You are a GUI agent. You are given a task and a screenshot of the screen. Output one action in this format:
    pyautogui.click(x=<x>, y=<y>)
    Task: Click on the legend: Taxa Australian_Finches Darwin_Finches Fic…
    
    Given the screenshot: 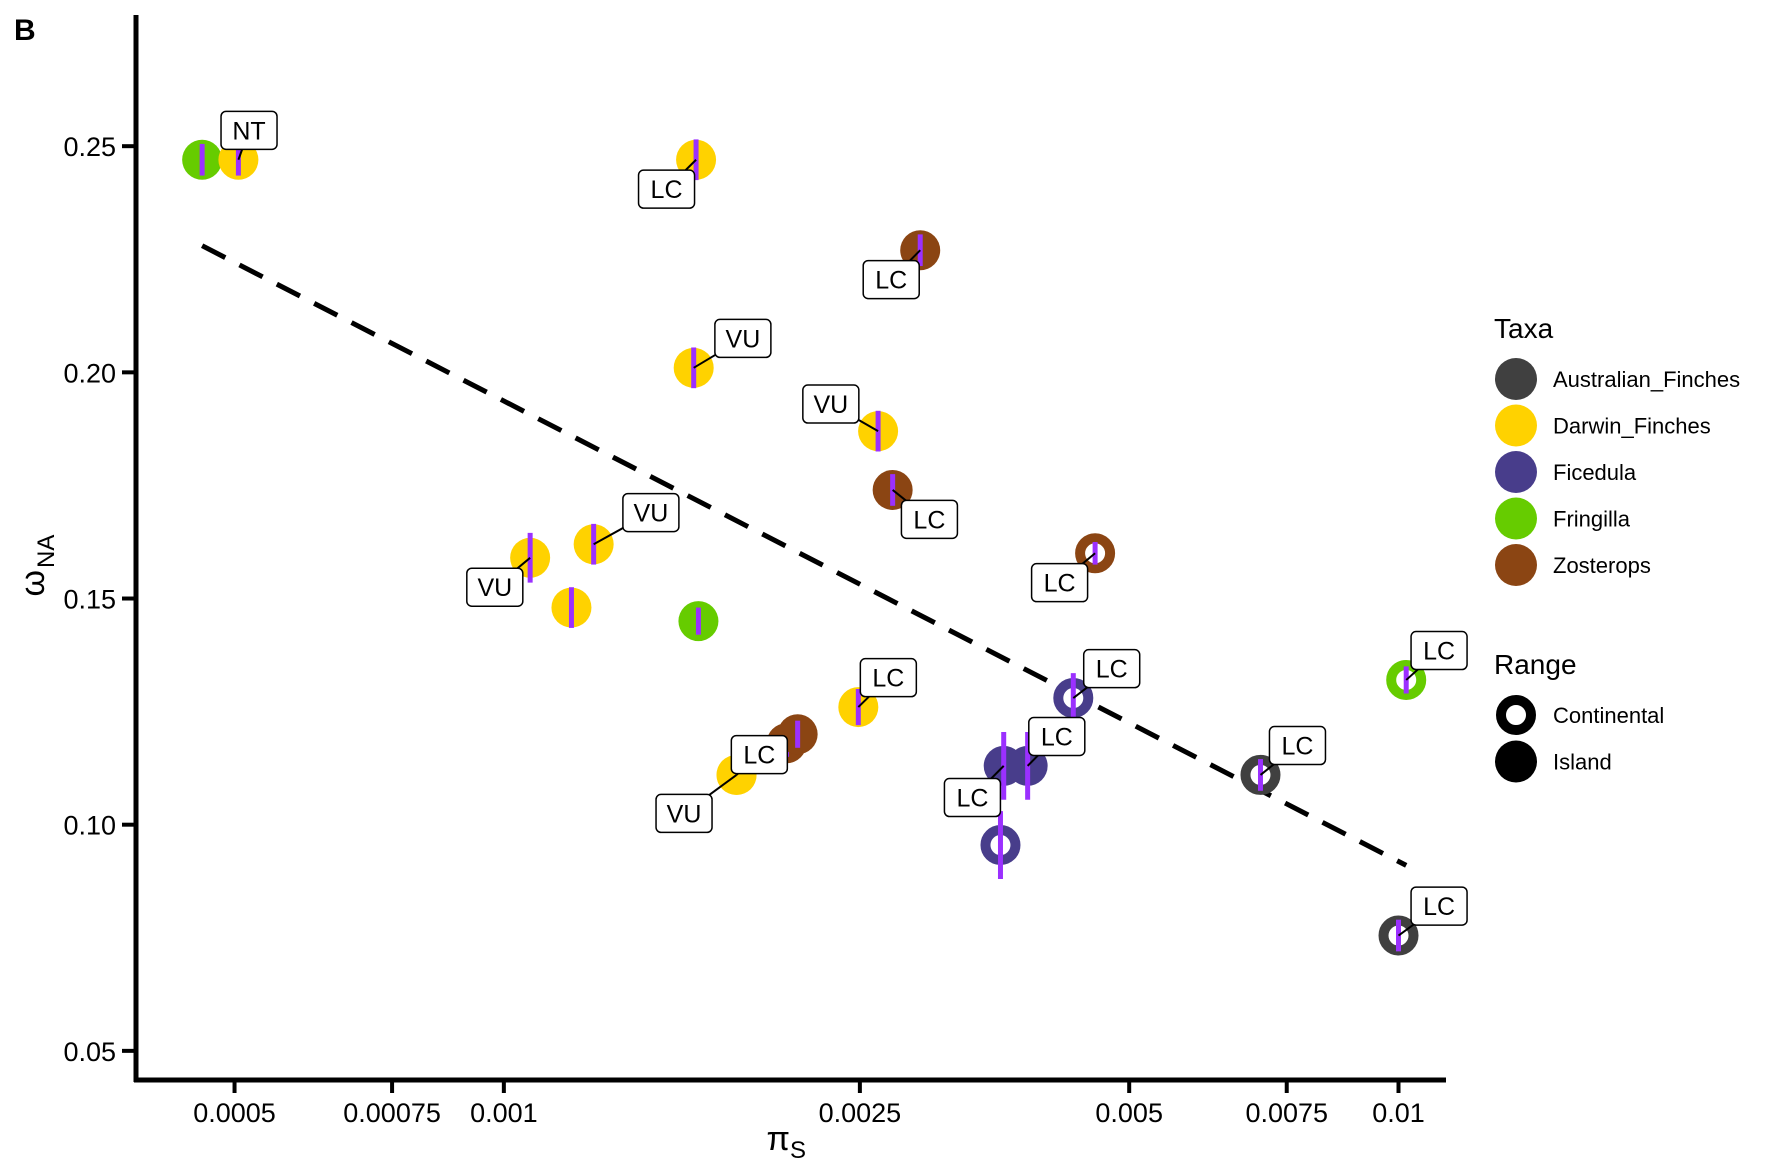 What is the action you would take?
    pyautogui.click(x=1617, y=548)
    